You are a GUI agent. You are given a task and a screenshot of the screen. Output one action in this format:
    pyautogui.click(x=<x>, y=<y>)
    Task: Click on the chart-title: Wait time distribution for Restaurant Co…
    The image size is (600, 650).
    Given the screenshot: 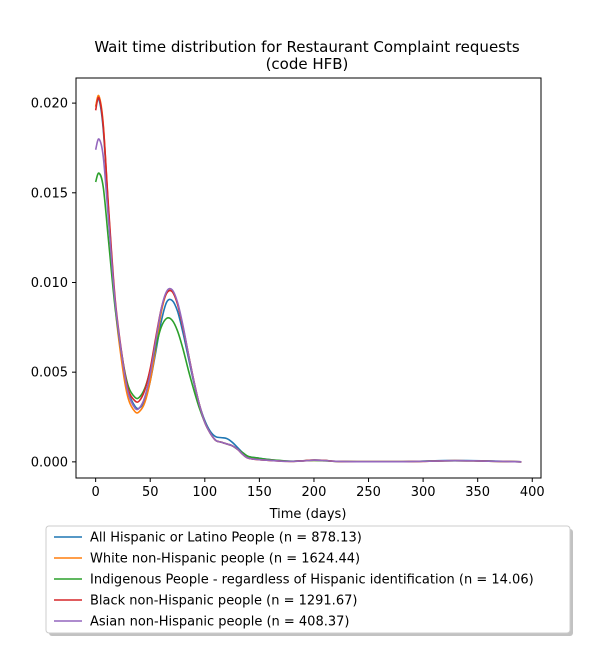 What is the action you would take?
    pyautogui.click(x=307, y=47)
    